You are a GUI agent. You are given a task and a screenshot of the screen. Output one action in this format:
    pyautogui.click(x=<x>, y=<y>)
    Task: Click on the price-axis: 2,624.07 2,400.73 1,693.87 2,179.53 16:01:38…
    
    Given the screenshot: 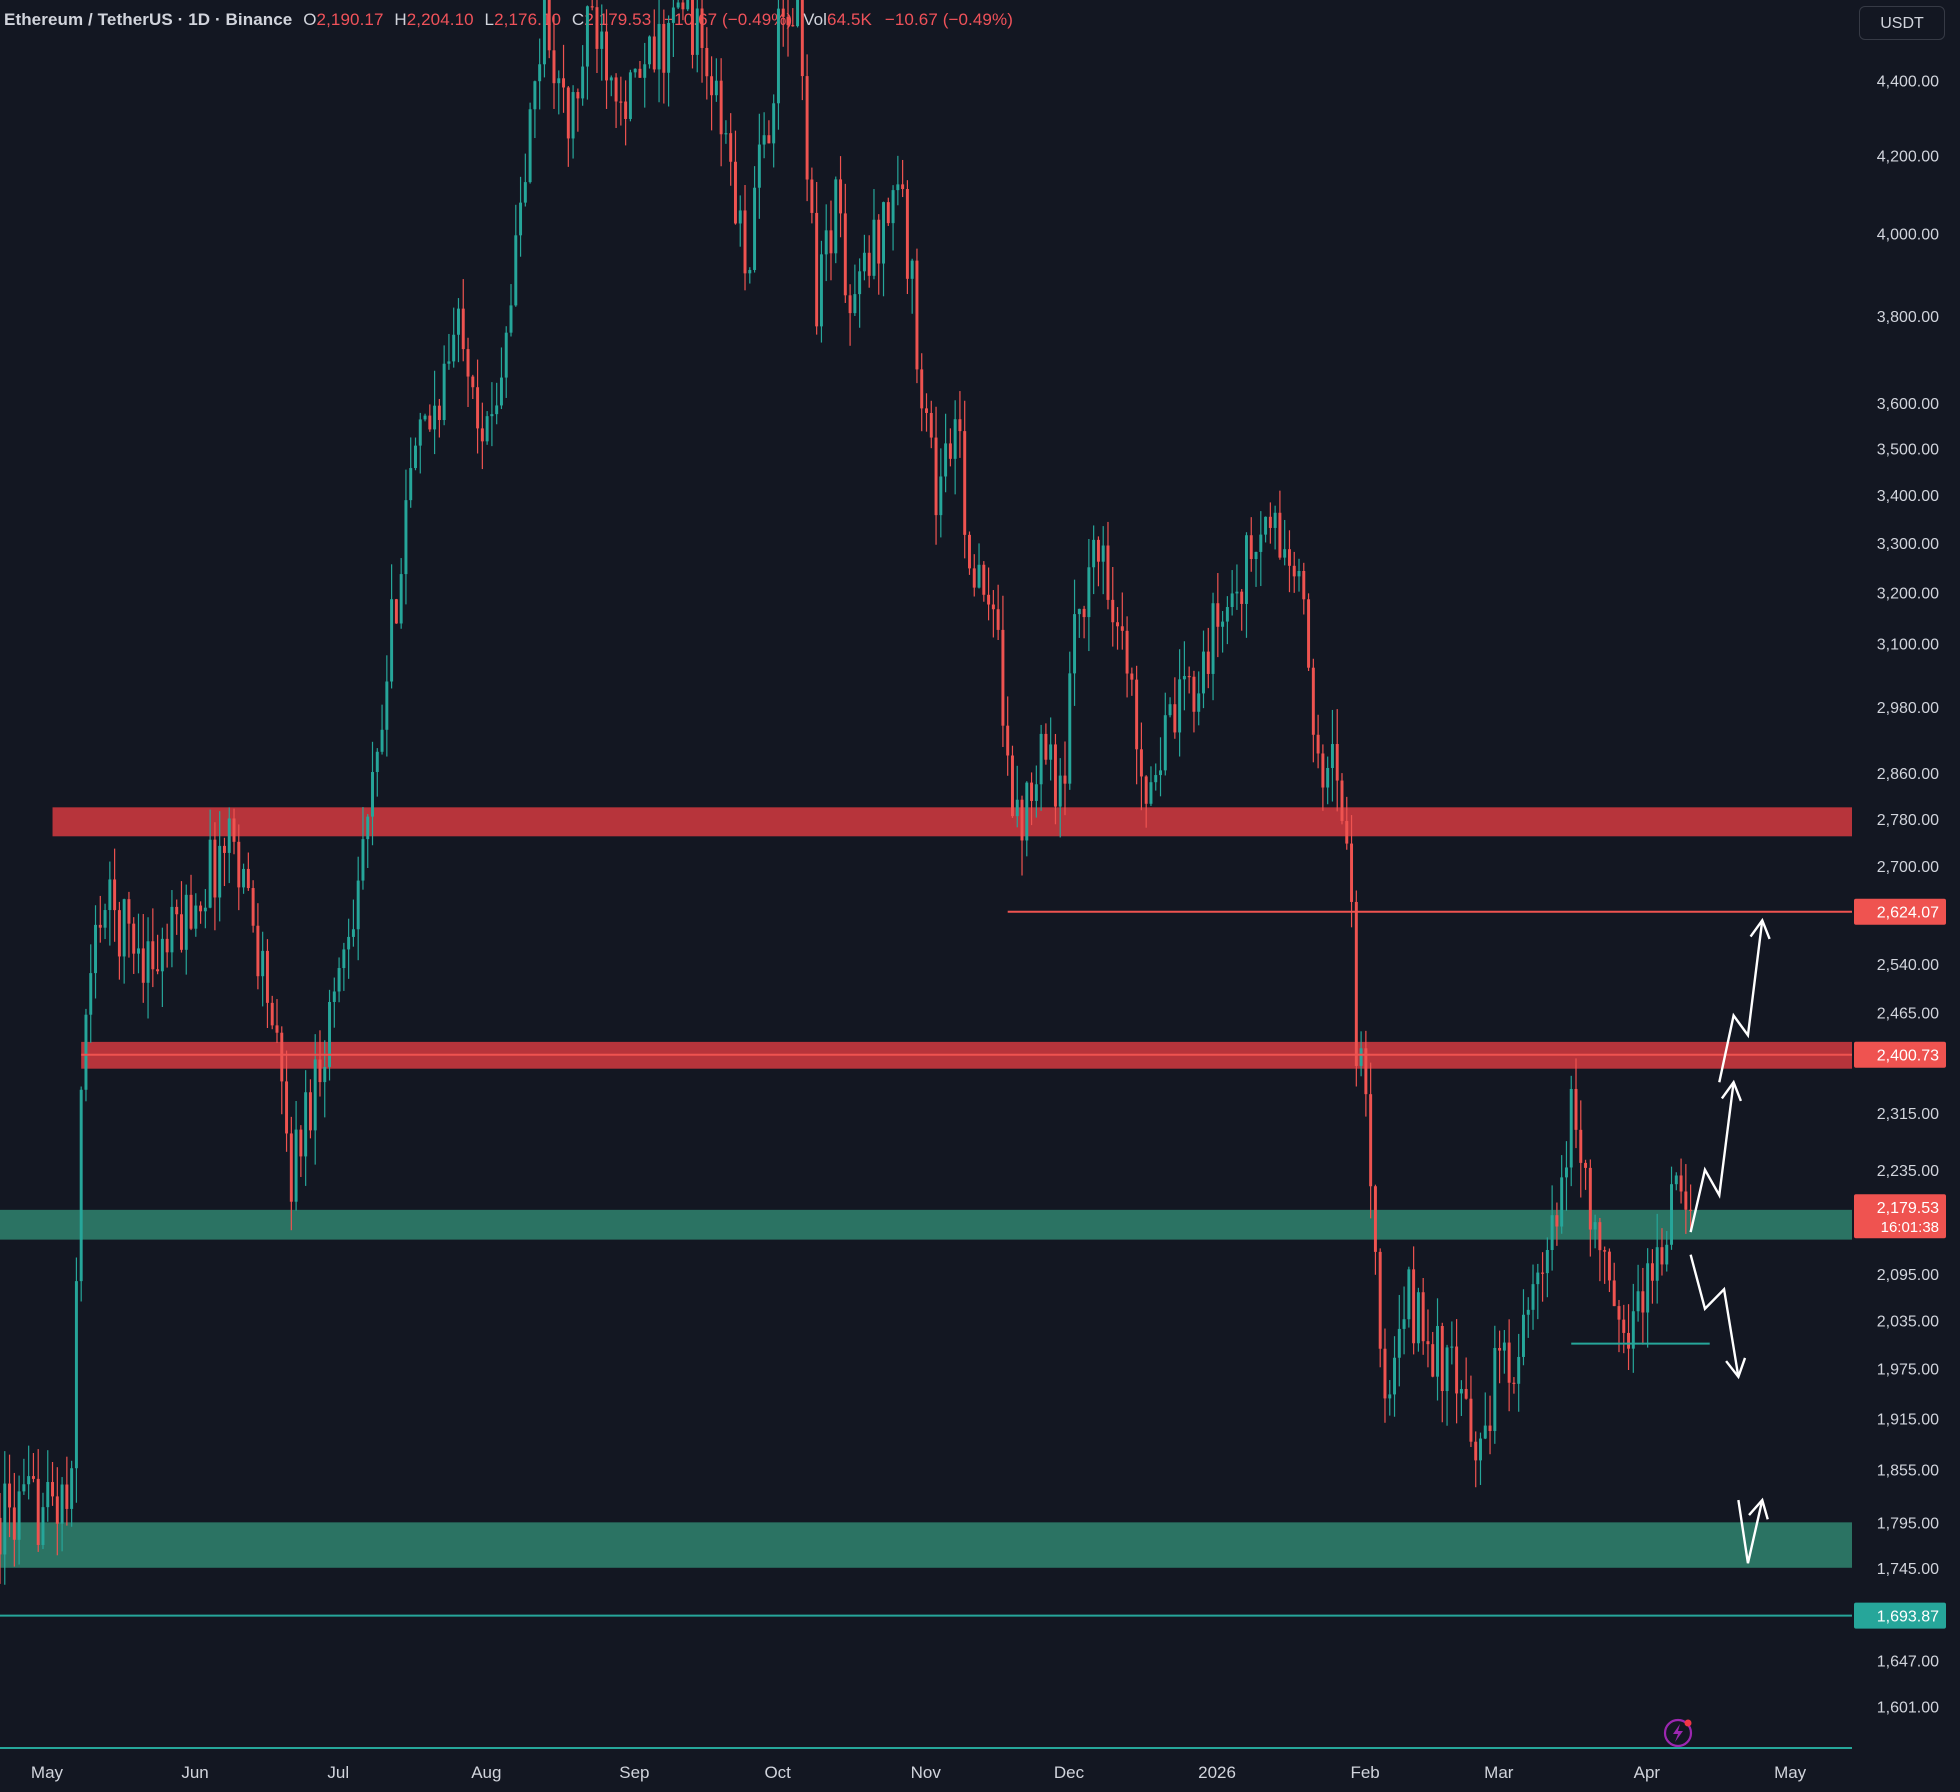 What is the action you would take?
    pyautogui.click(x=1900, y=894)
    